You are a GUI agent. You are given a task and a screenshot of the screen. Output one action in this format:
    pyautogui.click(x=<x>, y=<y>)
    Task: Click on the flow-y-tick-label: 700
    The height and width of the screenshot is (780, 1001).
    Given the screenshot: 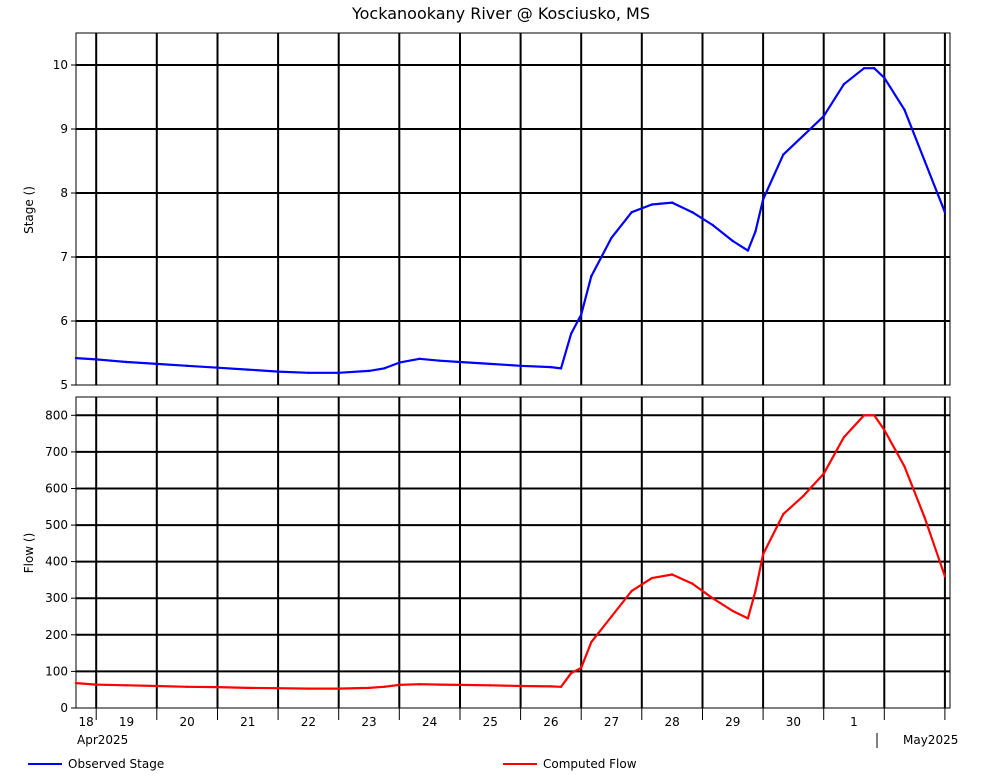 What is the action you would take?
    pyautogui.click(x=56, y=452)
    